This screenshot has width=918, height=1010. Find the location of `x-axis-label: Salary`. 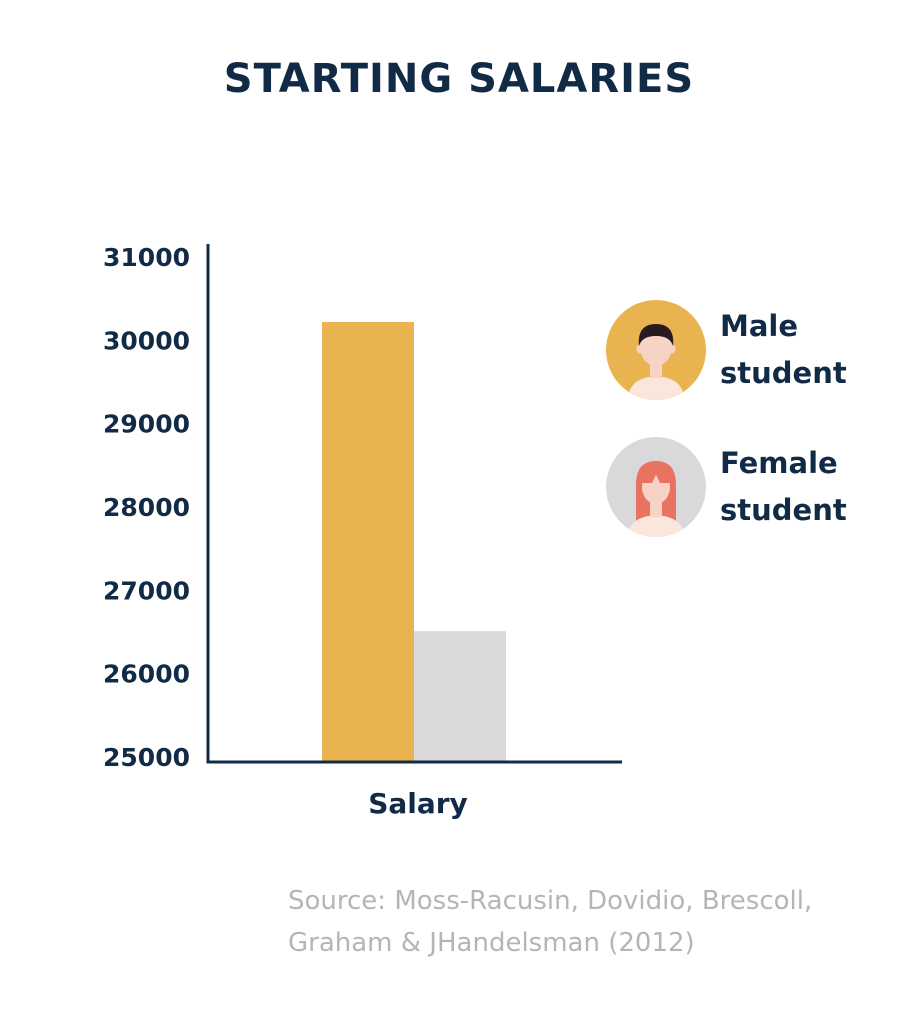

x-axis-label: Salary is located at coordinates (418, 803).